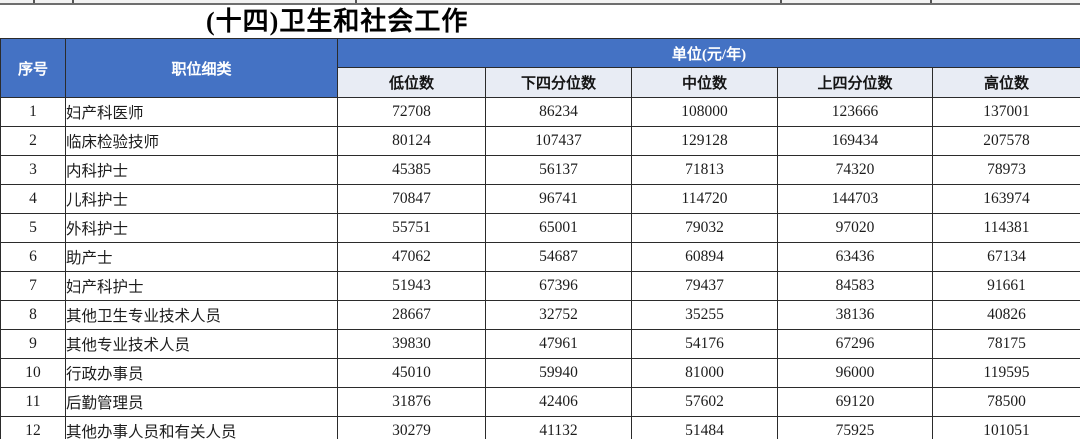 The image size is (1080, 439). What do you see at coordinates (1005, 170) in the screenshot?
I see `cell-high: 78973` at bounding box center [1005, 170].